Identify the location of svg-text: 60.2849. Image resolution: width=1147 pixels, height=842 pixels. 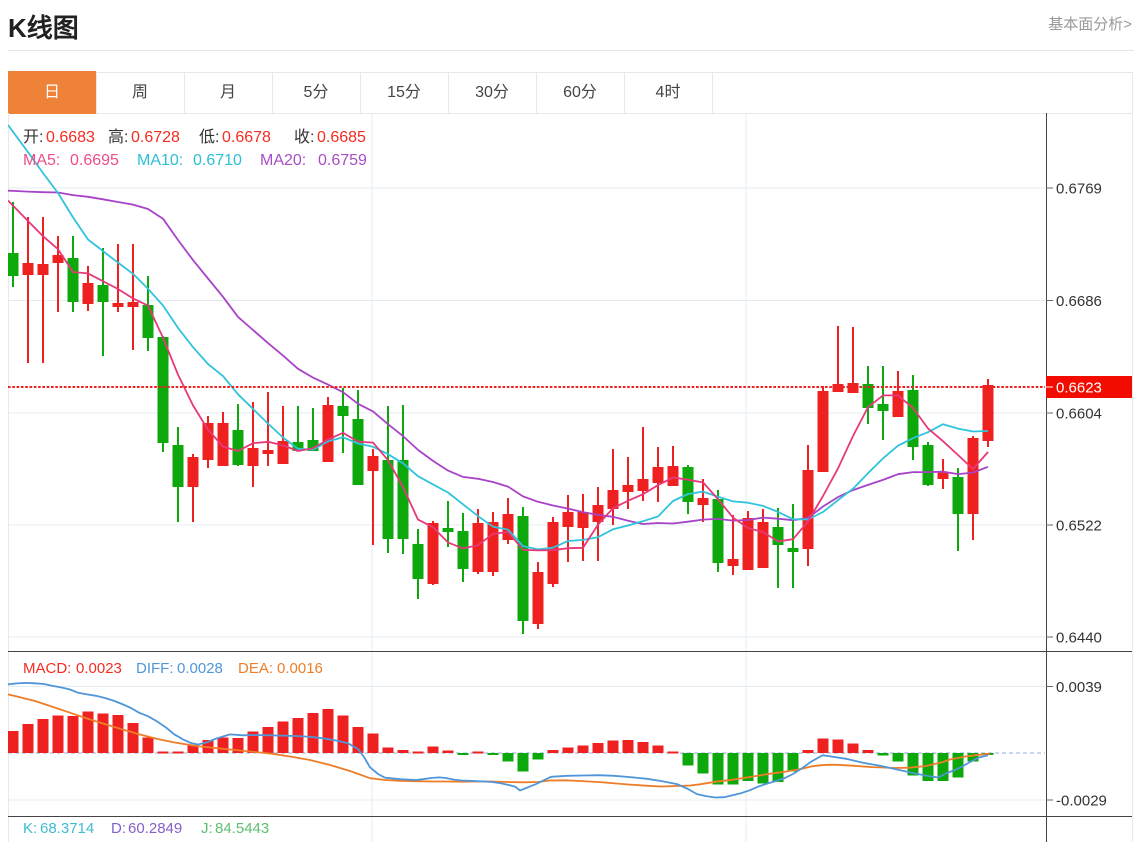
(155, 828).